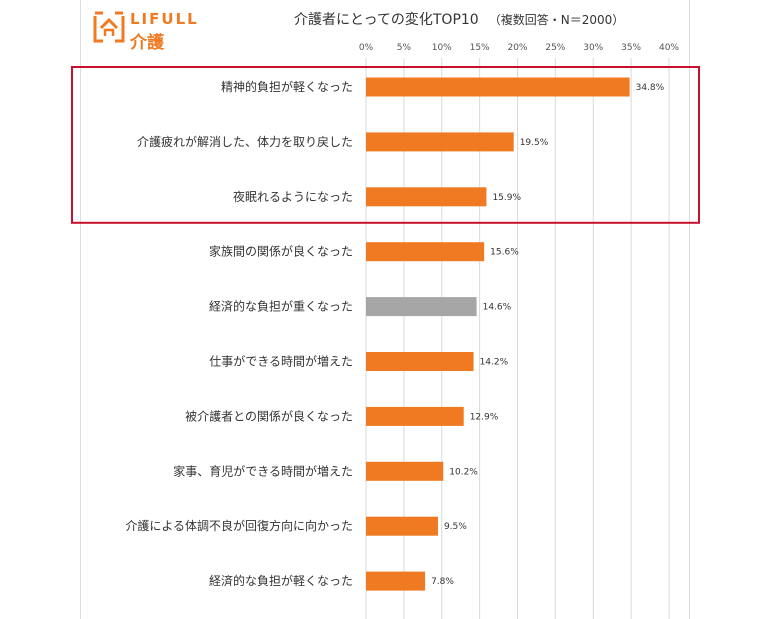  What do you see at coordinates (517, 48) in the screenshot?
I see `x-tick-label: 20%` at bounding box center [517, 48].